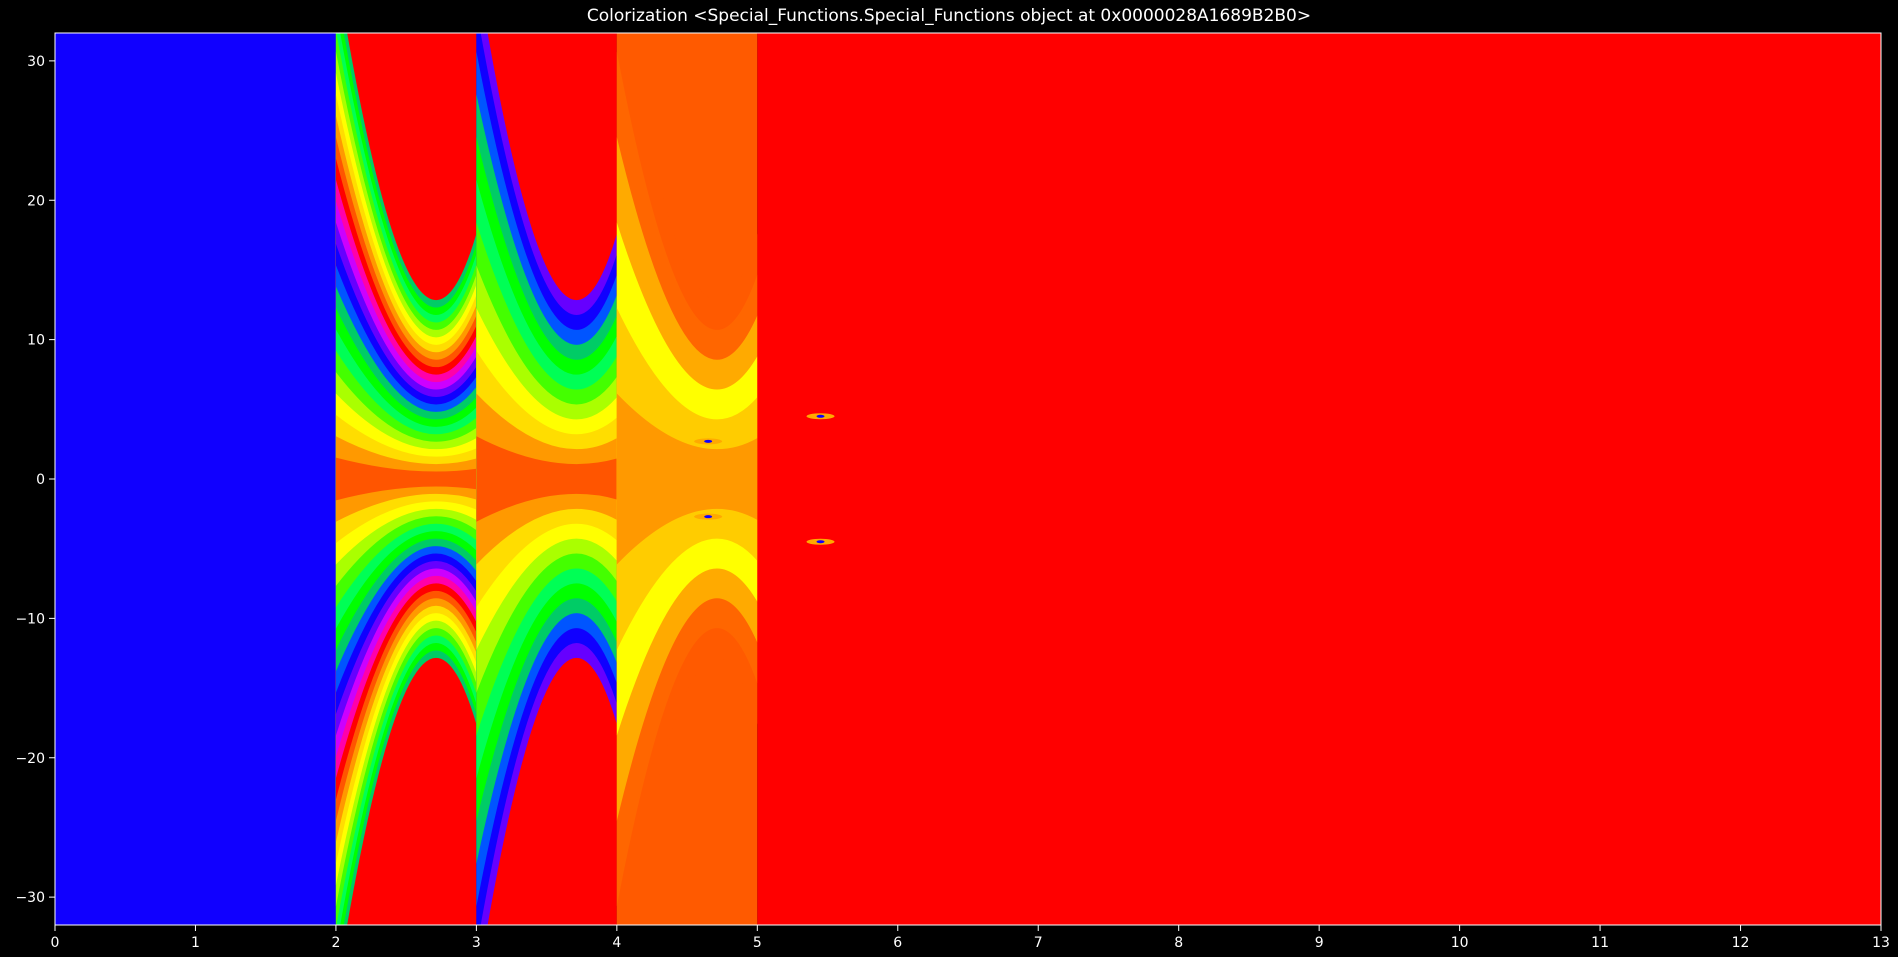 The width and height of the screenshot is (1898, 957). What do you see at coordinates (1319, 943) in the screenshot?
I see `x-tick-label: 9` at bounding box center [1319, 943].